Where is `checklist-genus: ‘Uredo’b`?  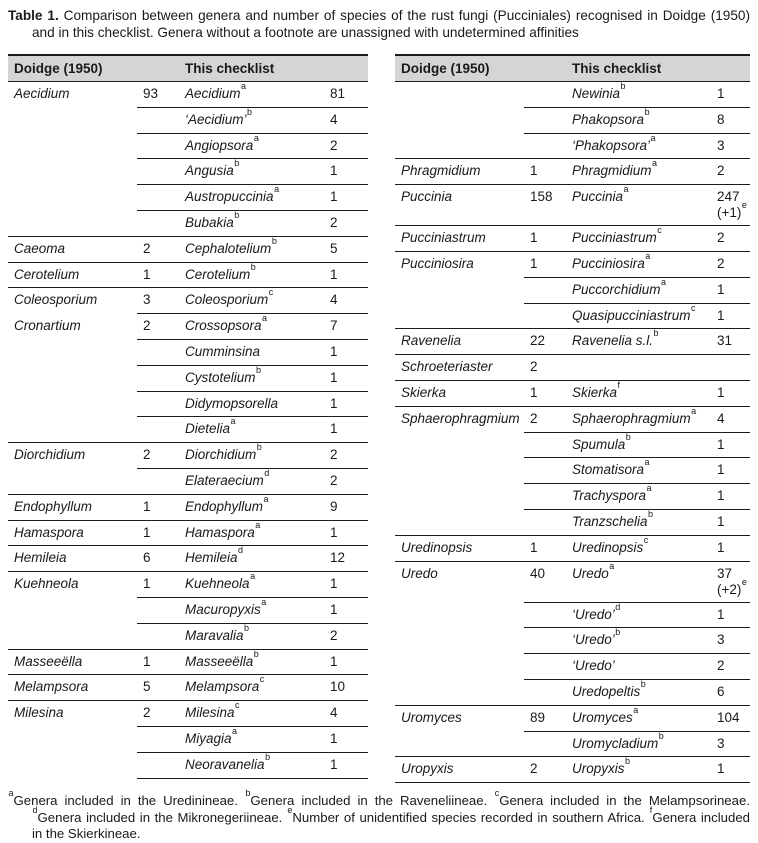
checklist-genus: ‘Uredo’b is located at coordinates (596, 637).